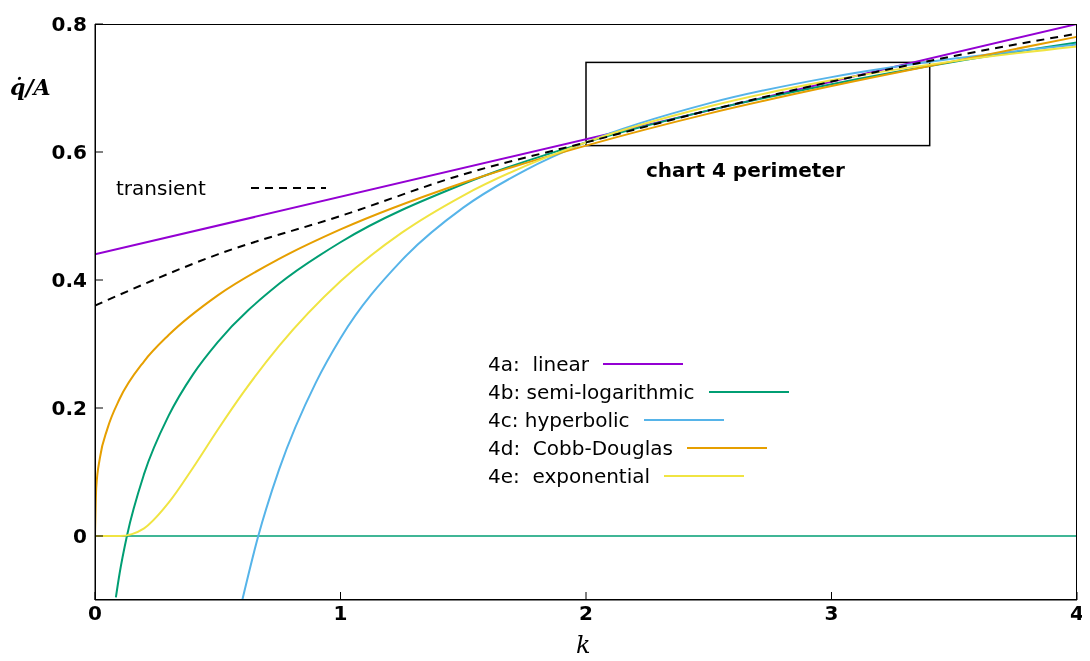 This screenshot has height=661, width=1090. What do you see at coordinates (69, 408) in the screenshot?
I see `y-tick-label: 0.2` at bounding box center [69, 408].